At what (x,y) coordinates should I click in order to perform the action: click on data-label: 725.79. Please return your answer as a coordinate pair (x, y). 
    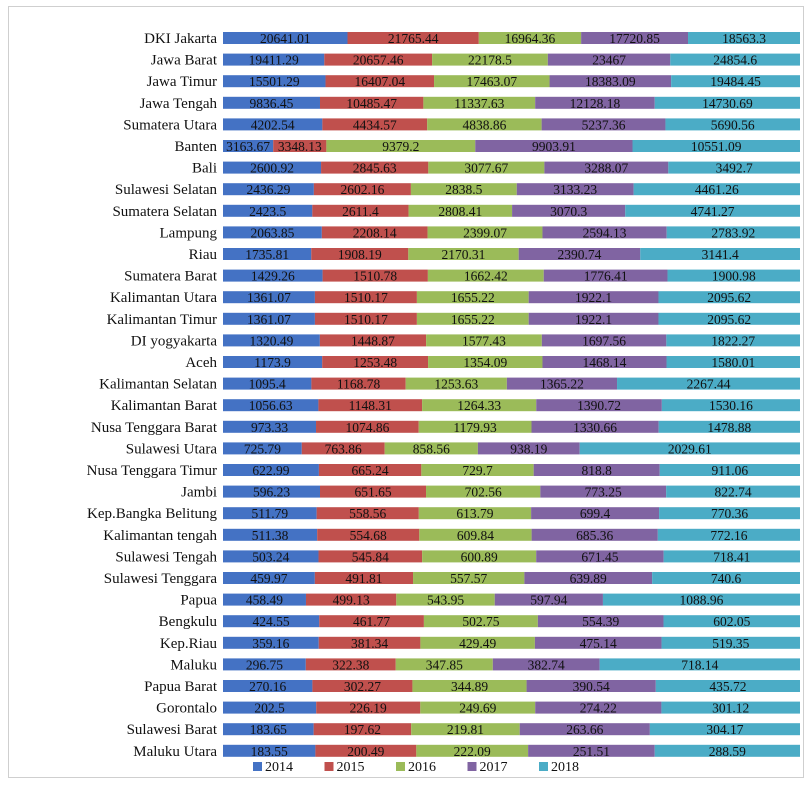
    Looking at the image, I should click on (262, 448).